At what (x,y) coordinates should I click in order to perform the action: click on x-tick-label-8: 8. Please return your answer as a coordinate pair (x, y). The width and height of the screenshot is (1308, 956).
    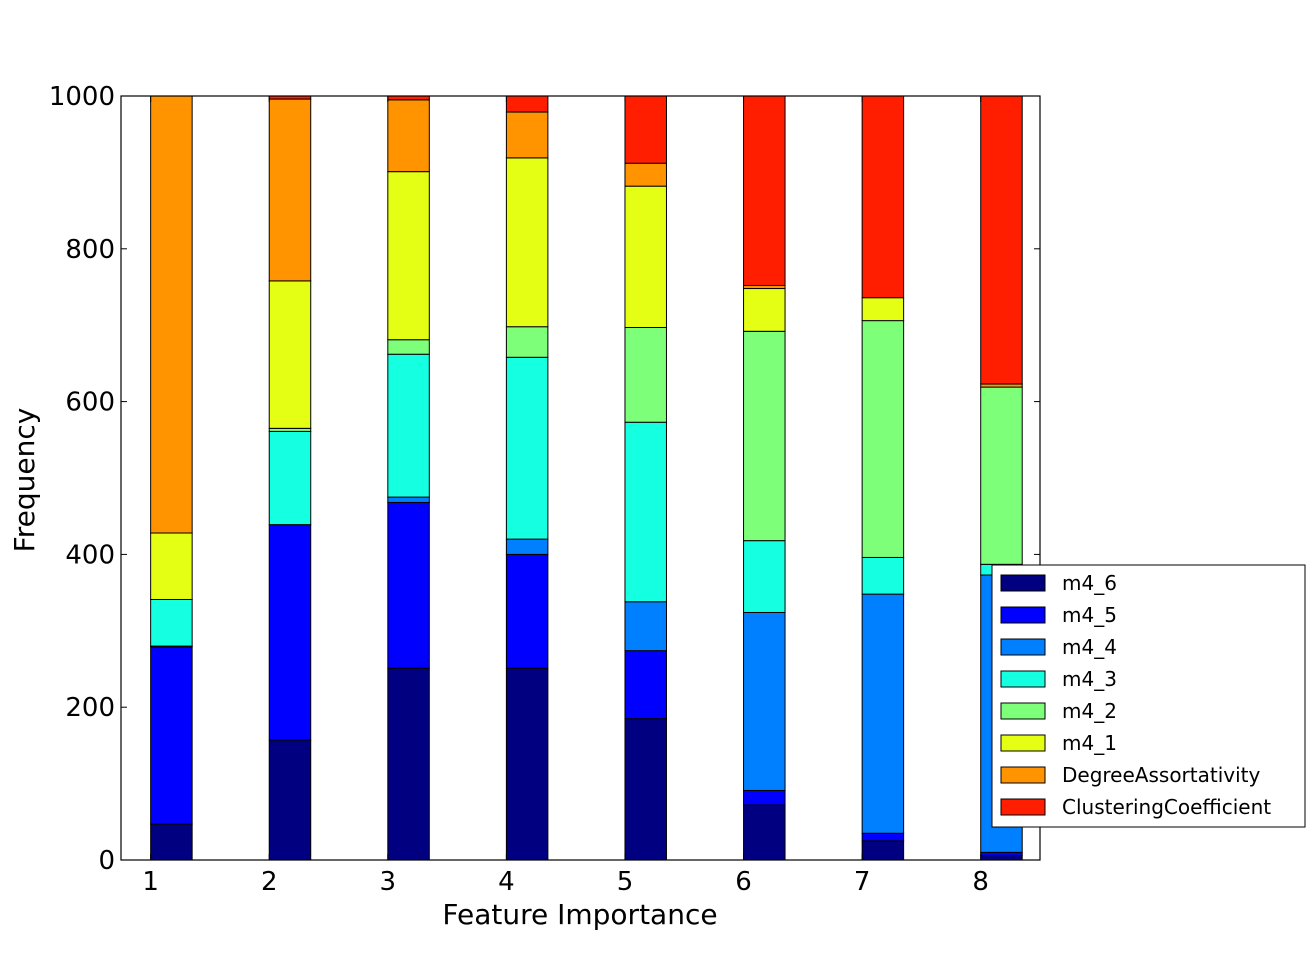
    Looking at the image, I should click on (980, 882).